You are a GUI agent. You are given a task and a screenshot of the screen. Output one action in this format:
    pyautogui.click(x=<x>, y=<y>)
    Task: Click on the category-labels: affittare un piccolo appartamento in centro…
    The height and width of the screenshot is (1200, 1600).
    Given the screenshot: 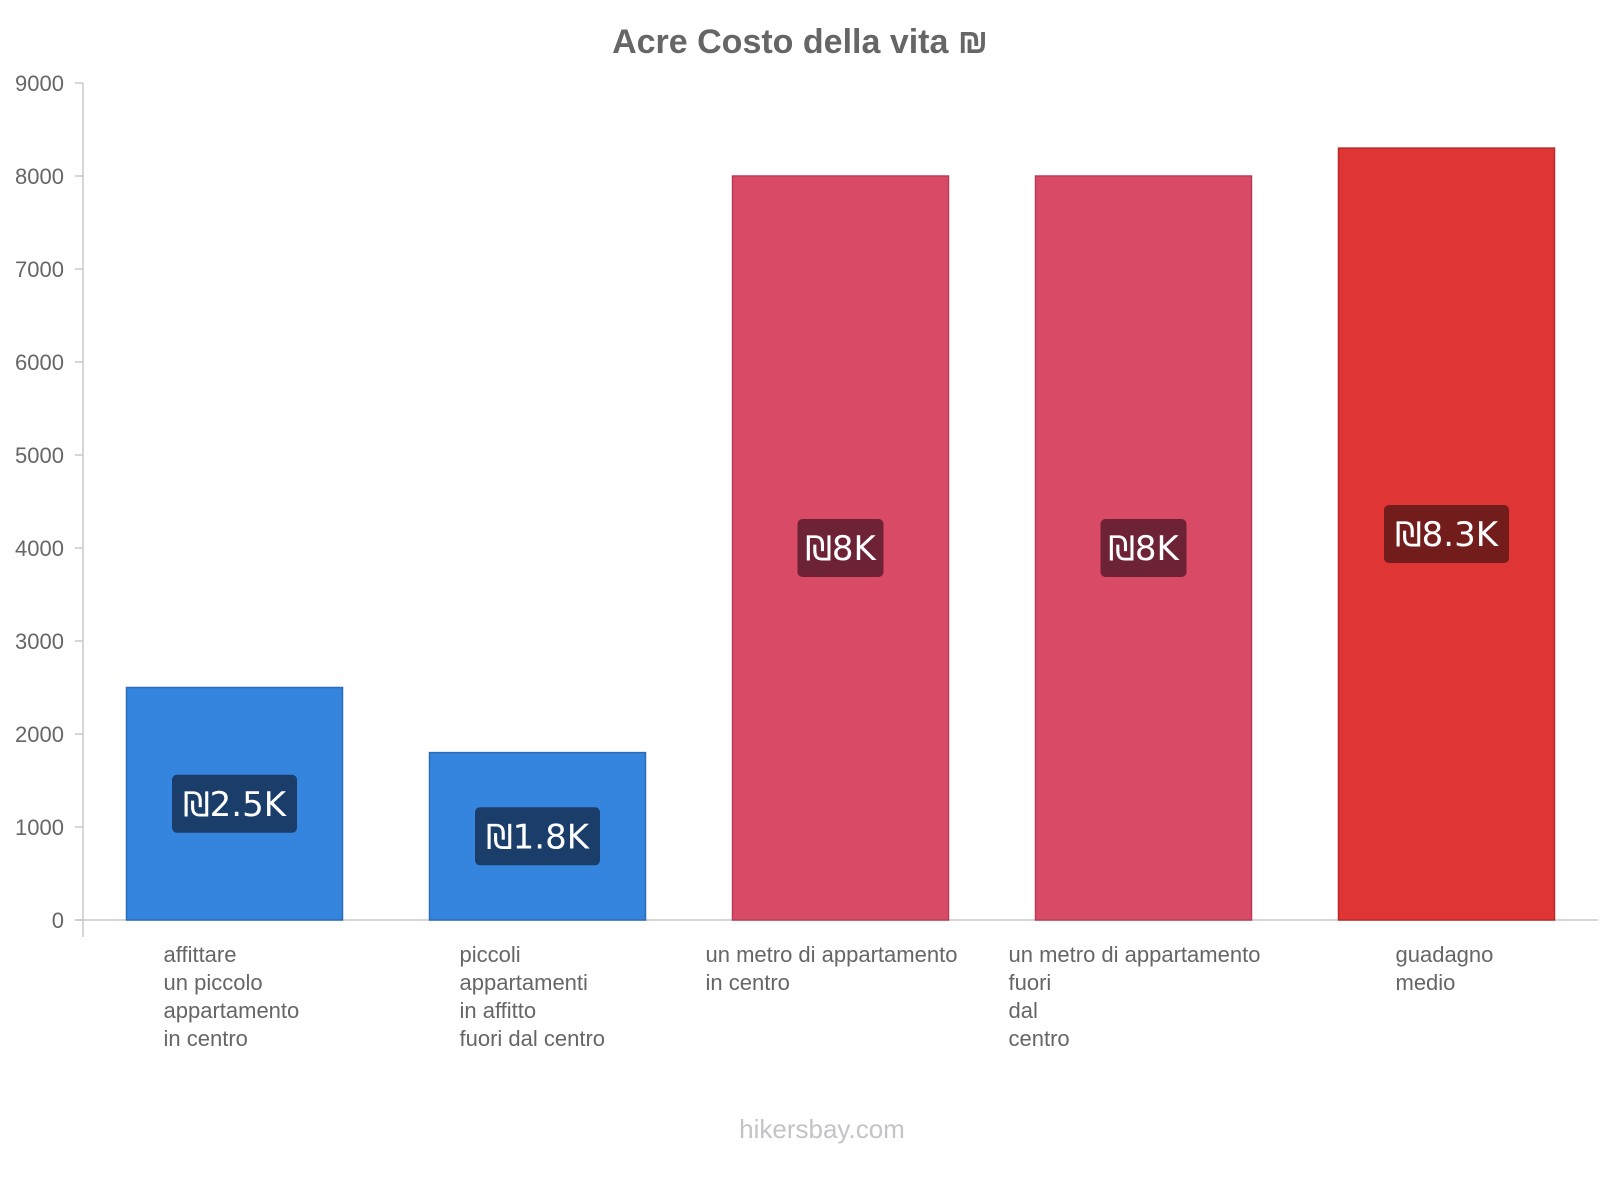 What is the action you would take?
    pyautogui.click(x=829, y=996)
    